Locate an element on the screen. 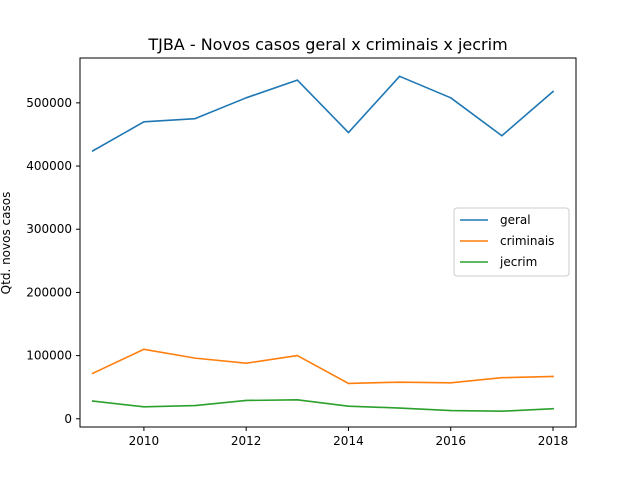  legend-label-geral: geral is located at coordinates (515, 220).